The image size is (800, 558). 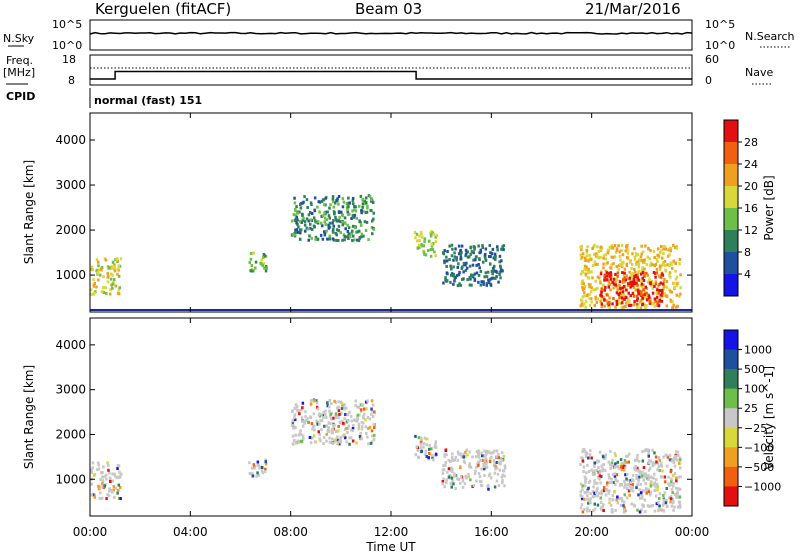 I want to click on nsky-tick-high: 10^5, so click(x=67, y=24).